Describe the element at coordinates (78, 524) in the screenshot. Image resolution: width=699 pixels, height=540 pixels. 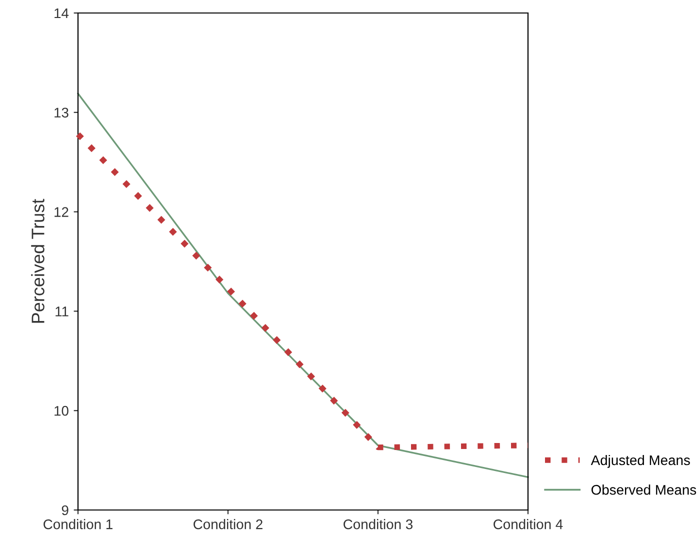
I see `x-tick-label: Condition 1` at that location.